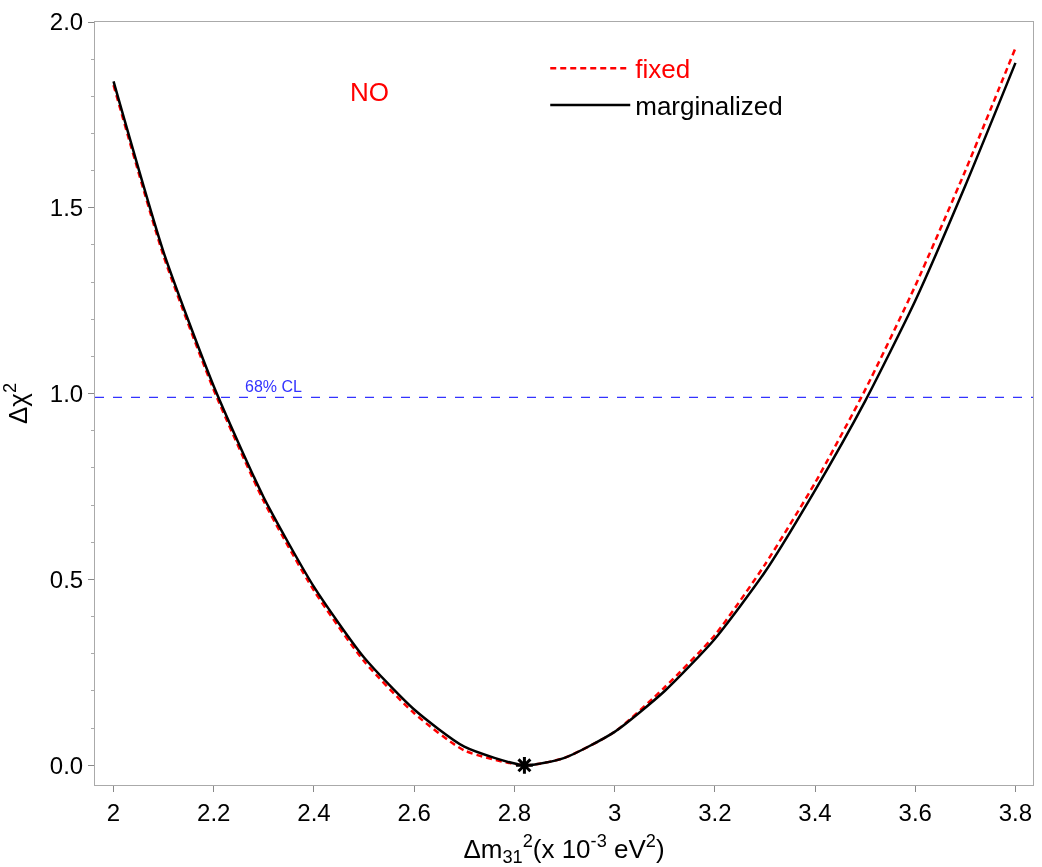  I want to click on x-axis-title: Δm$_{31}$$^{2}$(x 10$^{-3}$ eV$^{2}$), so click(564, 848).